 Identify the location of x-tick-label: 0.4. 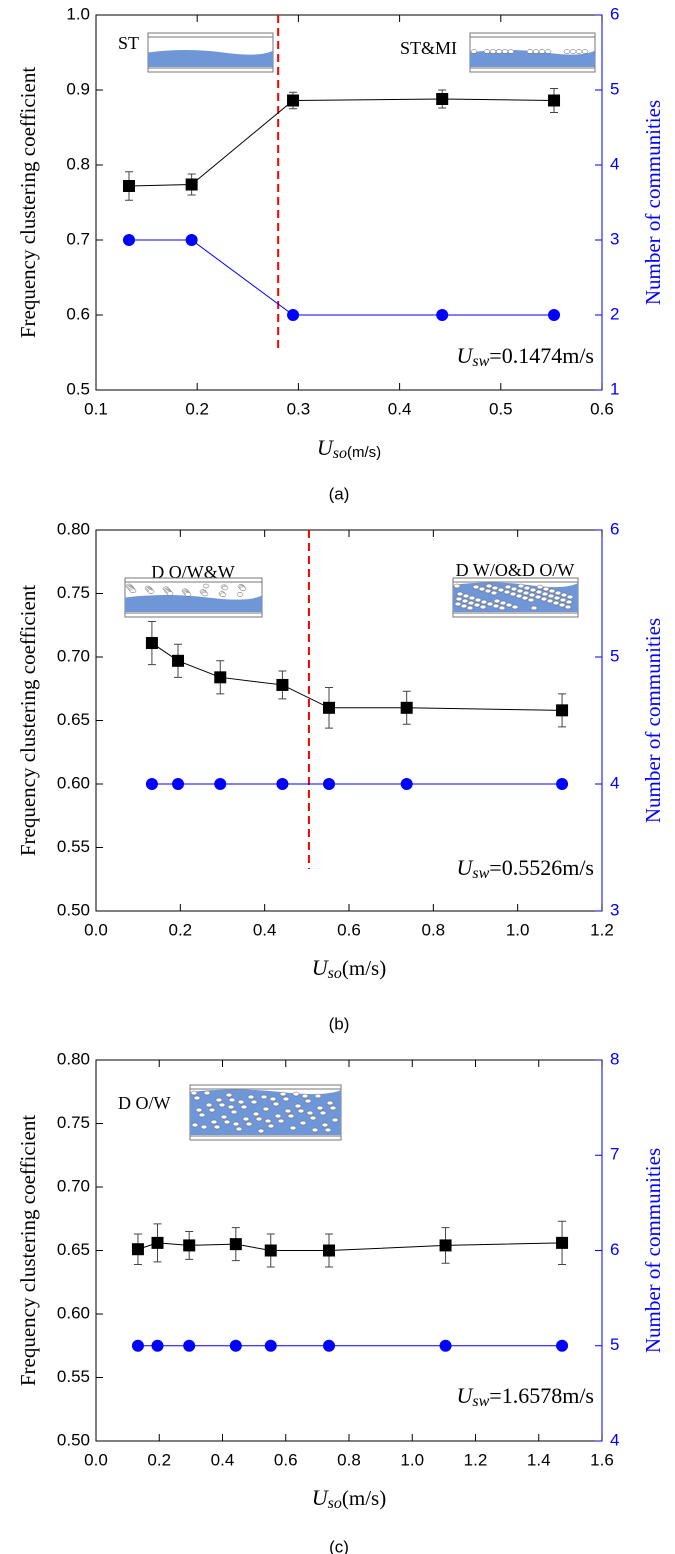
(265, 929).